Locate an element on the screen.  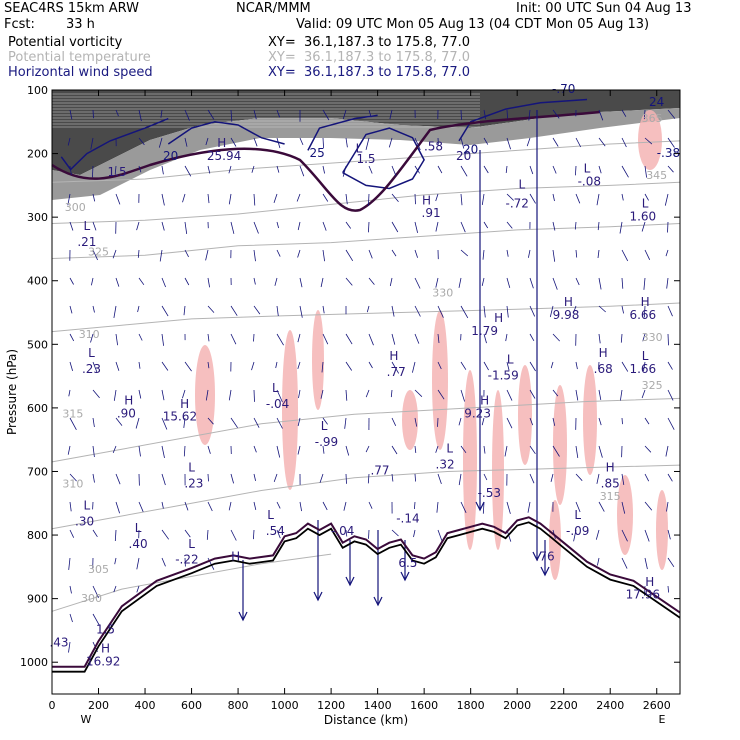
hl-label: 1.79 is located at coordinates (484, 331).